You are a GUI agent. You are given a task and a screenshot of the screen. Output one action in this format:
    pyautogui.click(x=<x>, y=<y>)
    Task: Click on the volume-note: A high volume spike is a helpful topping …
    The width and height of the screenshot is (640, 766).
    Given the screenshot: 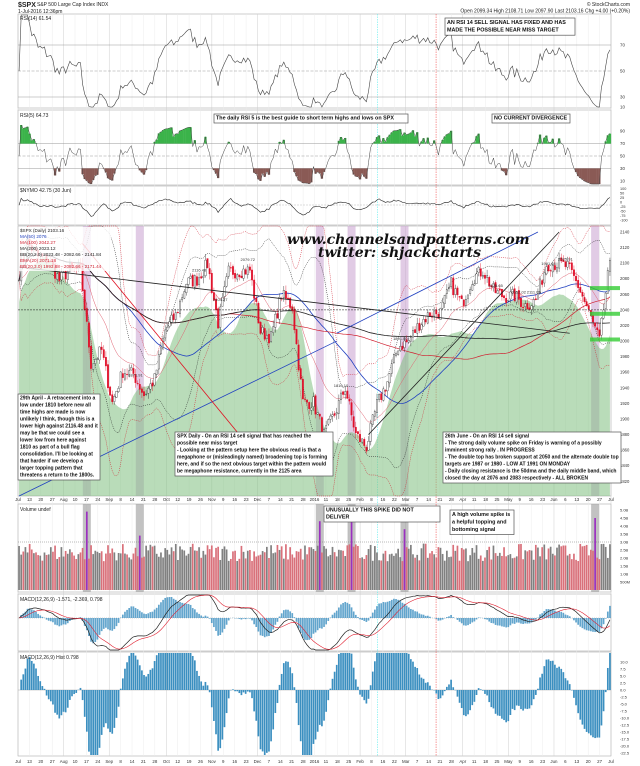 What is the action you would take?
    pyautogui.click(x=481, y=522)
    